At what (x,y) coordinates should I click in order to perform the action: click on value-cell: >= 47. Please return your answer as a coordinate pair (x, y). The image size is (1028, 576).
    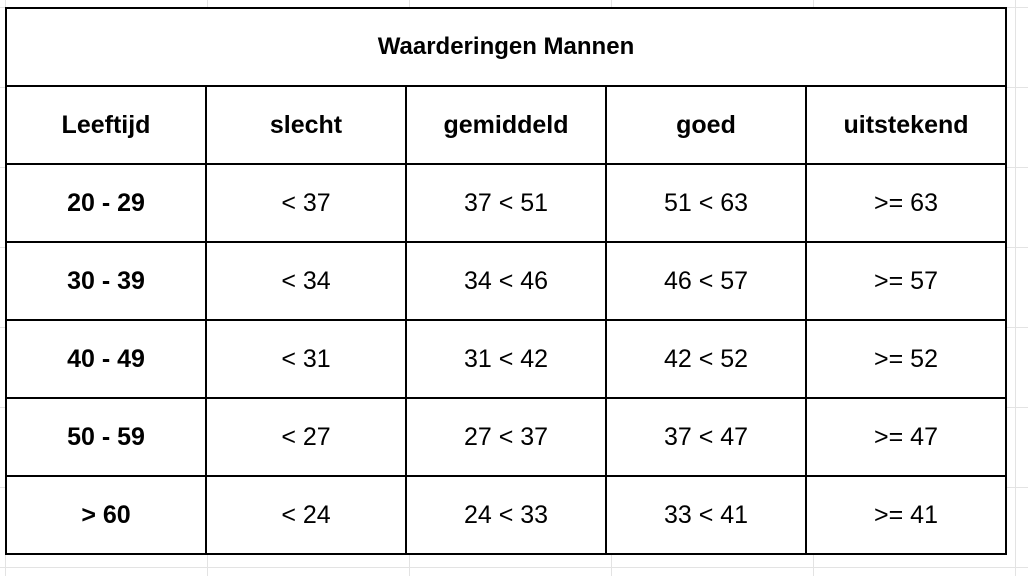
    Looking at the image, I should click on (906, 437).